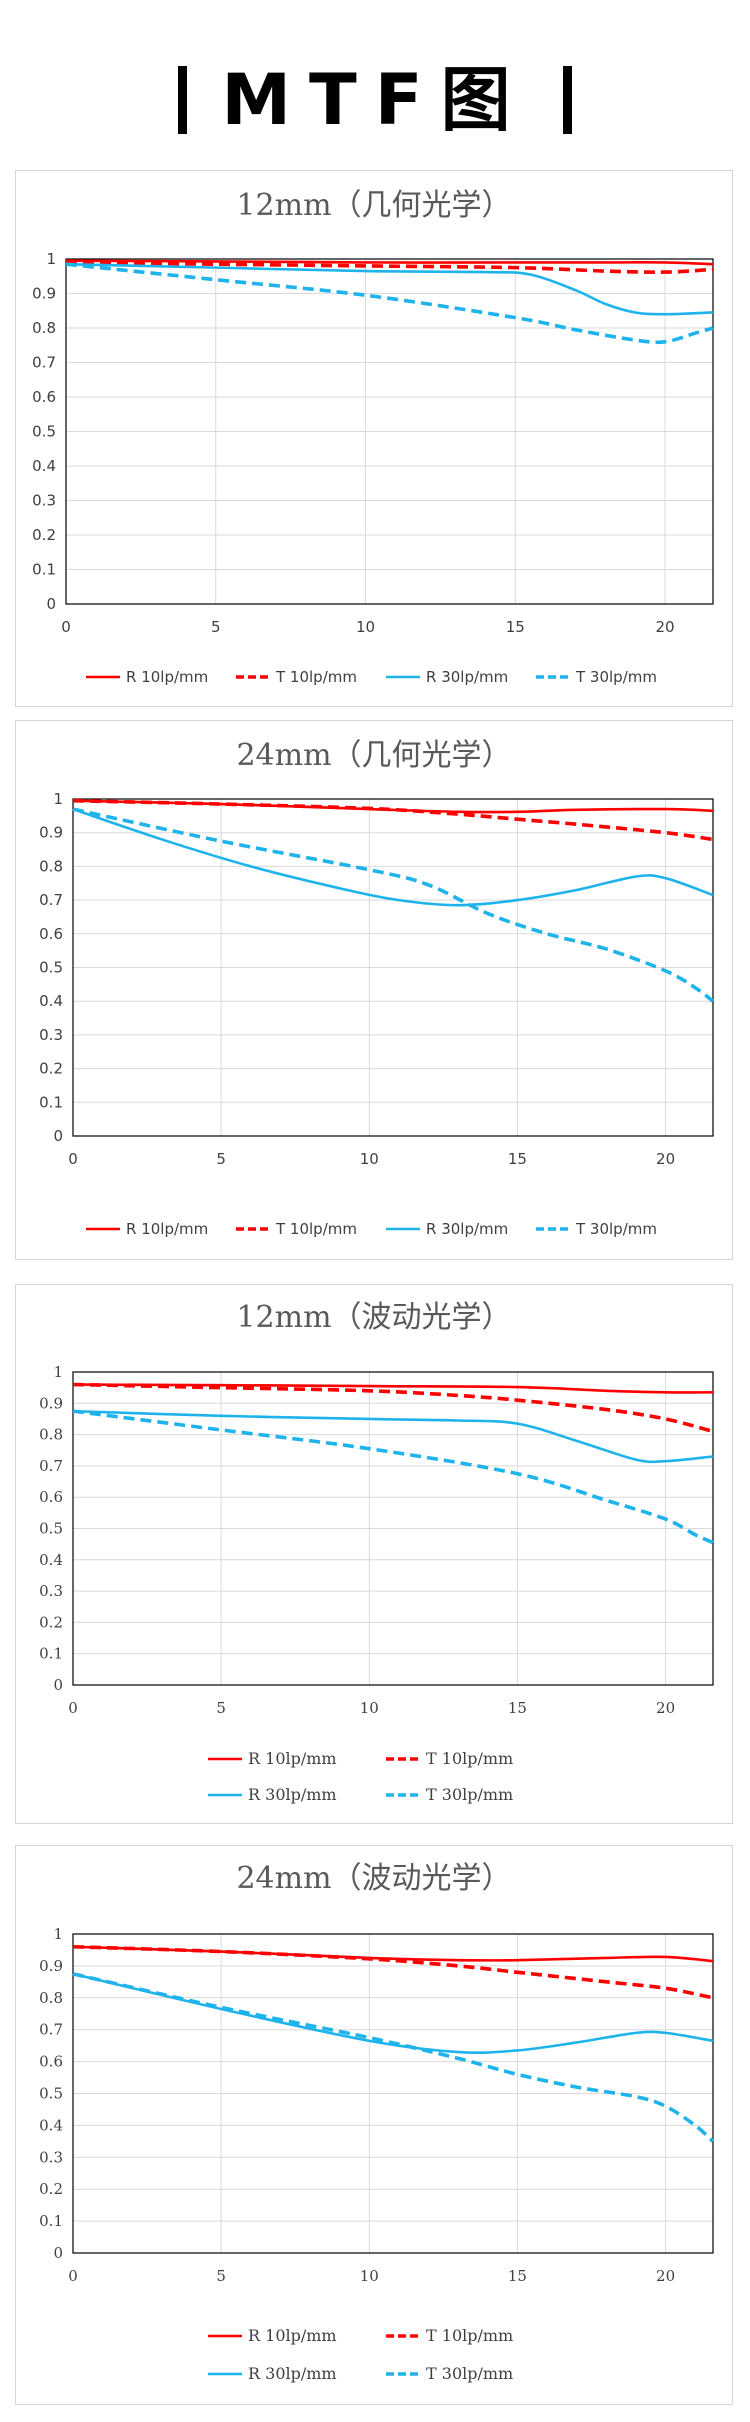 The width and height of the screenshot is (750, 2422). I want to click on chart-title: 24mm（波动光学）, so click(373, 1878).